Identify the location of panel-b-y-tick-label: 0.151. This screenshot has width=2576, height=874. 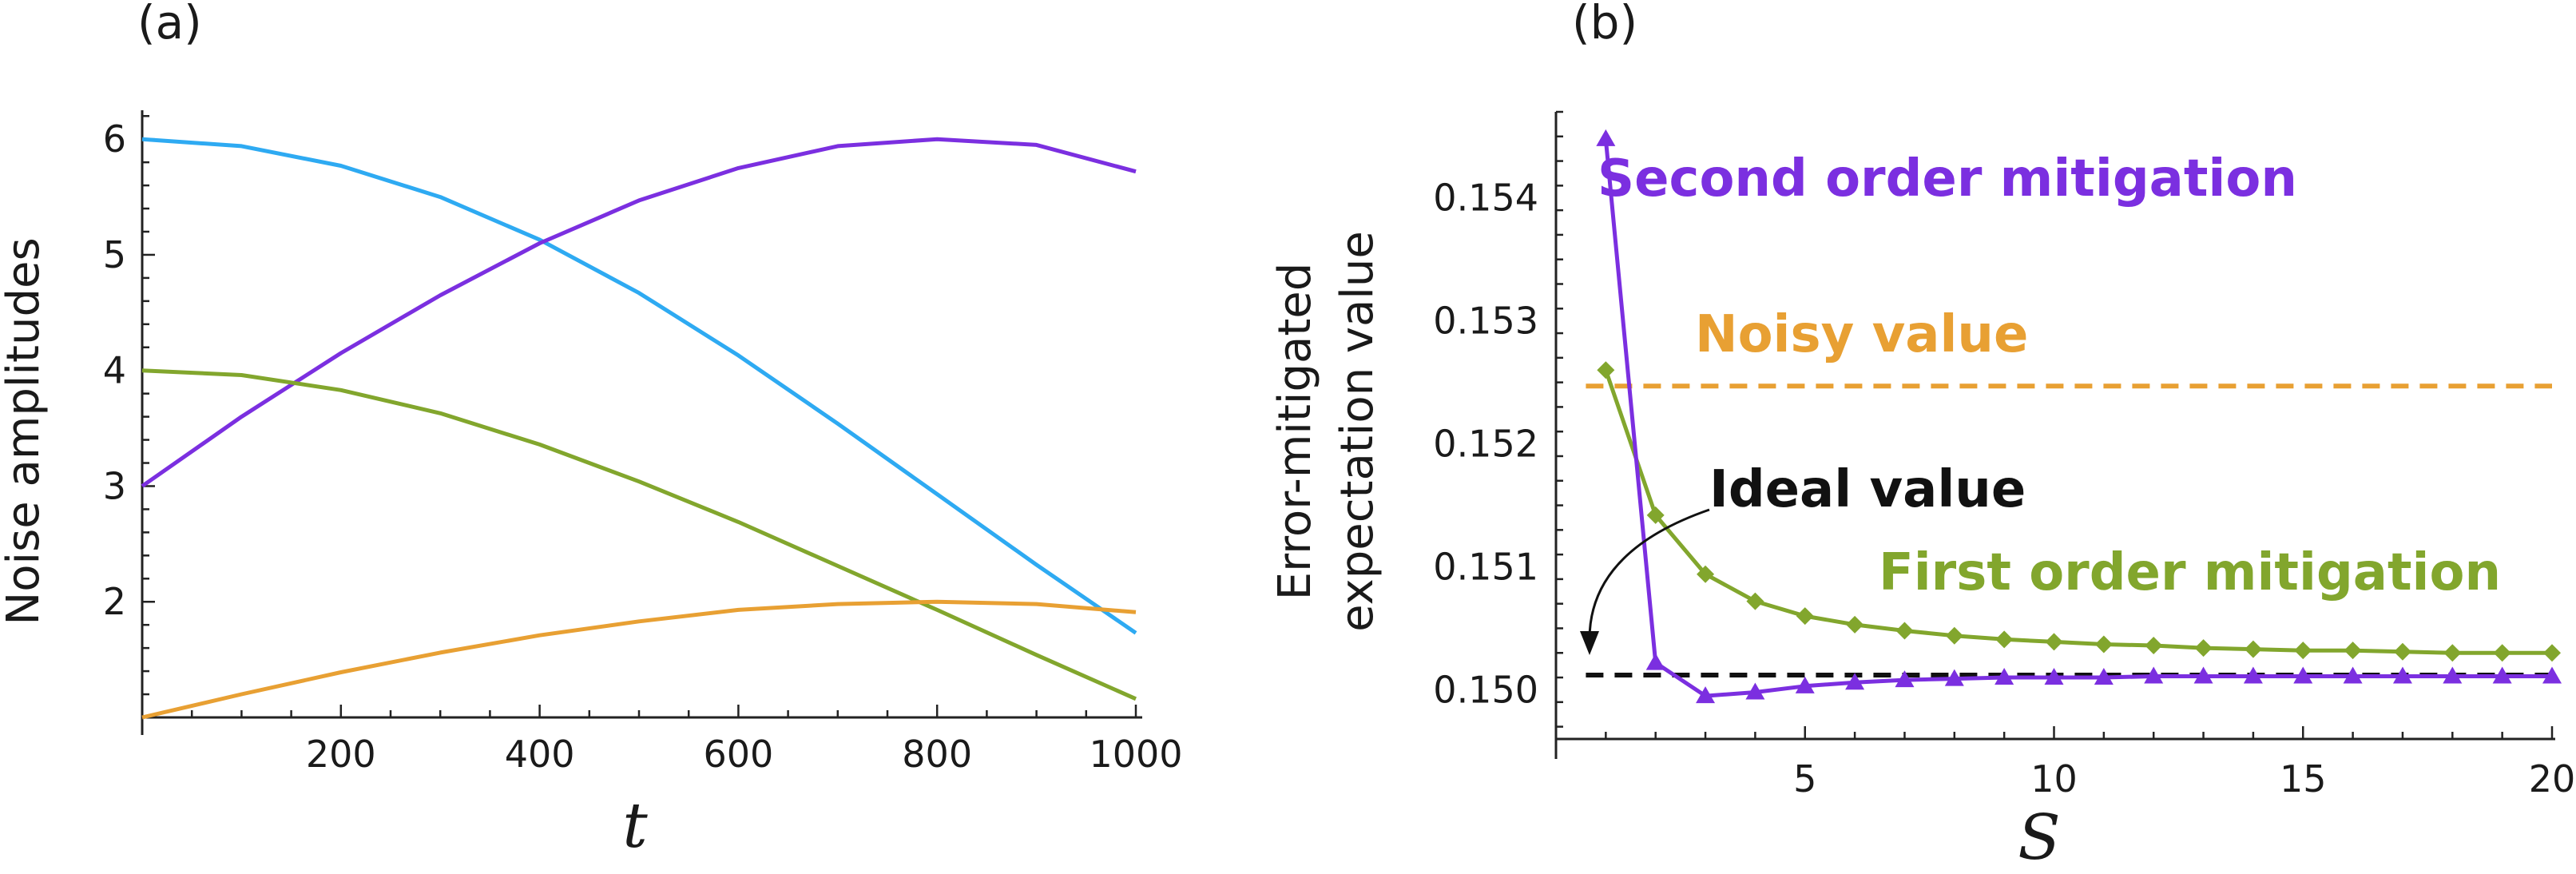
(1485, 567).